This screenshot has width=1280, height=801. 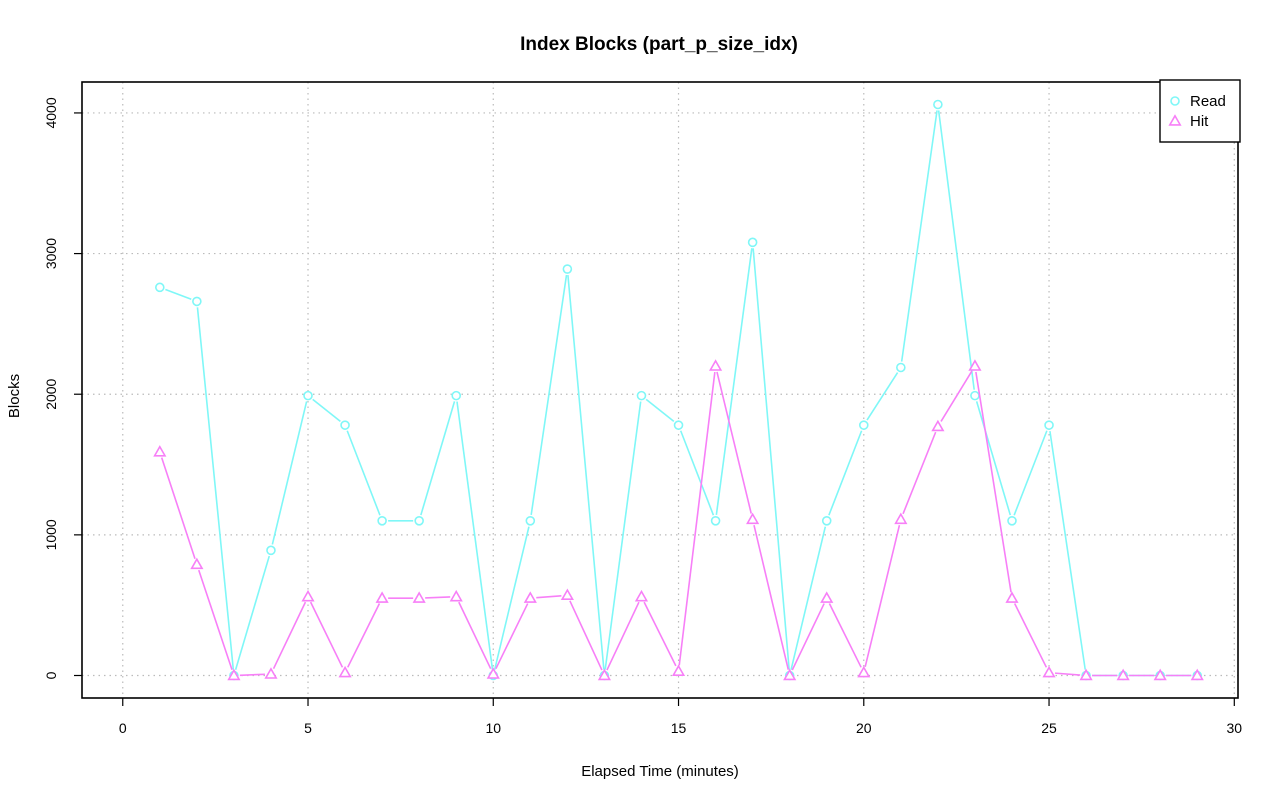 I want to click on chart-title: Index Blocks (part_p_size_idx), so click(x=659, y=44).